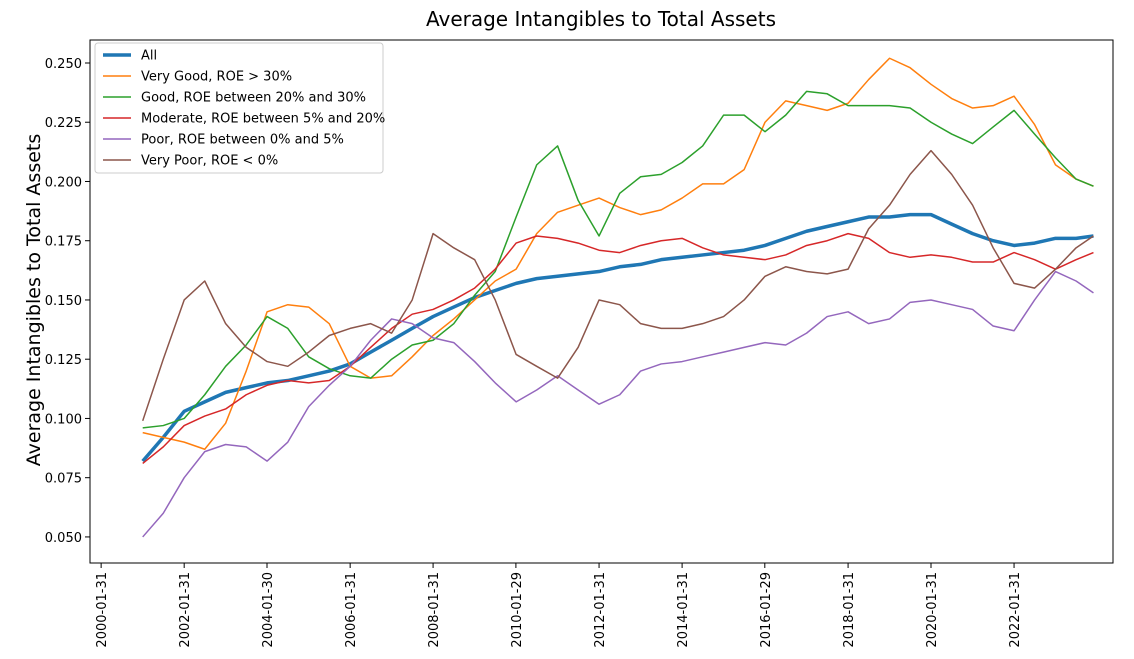 This screenshot has height=659, width=1134. Describe the element at coordinates (766, 610) in the screenshot. I see `x-tick-label: 2016-01-29` at that location.